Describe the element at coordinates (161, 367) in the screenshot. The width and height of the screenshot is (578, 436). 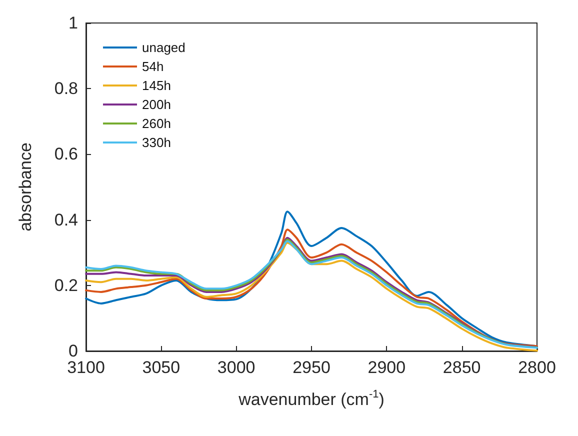
I see `x-tick-label: 3050` at that location.